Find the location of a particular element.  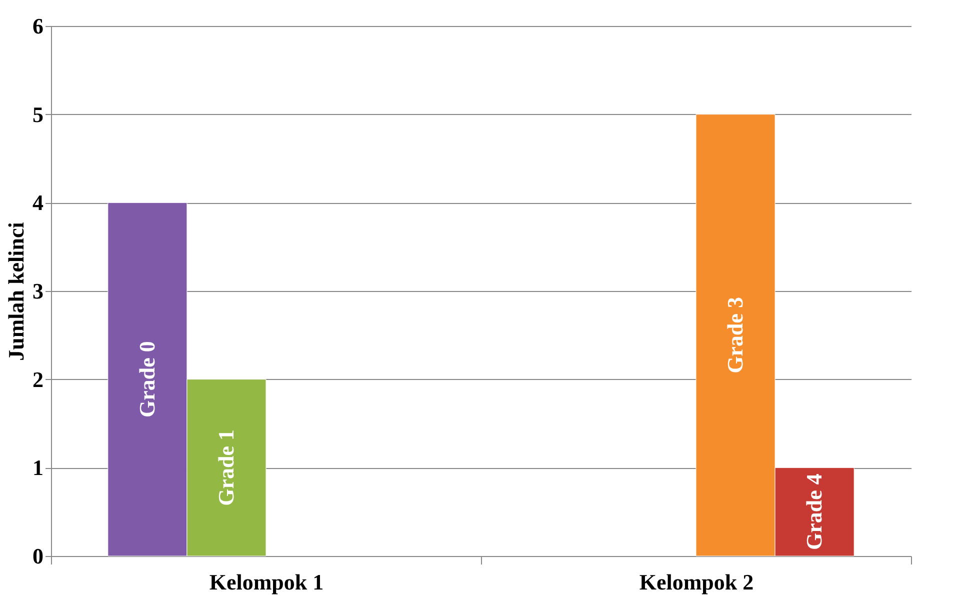

series-label: Grade 1 is located at coordinates (225, 467).